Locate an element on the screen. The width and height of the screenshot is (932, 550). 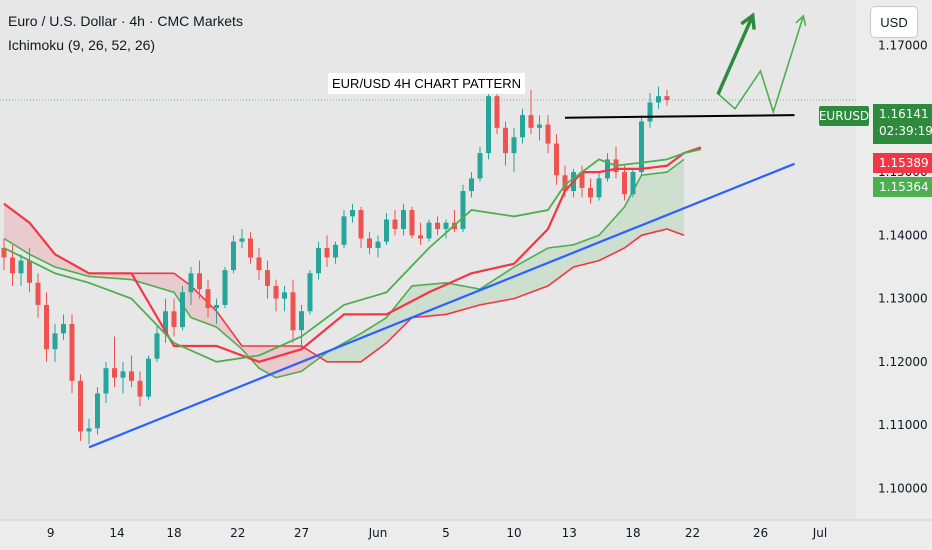
time-tick-label: 22 is located at coordinates (237, 533).